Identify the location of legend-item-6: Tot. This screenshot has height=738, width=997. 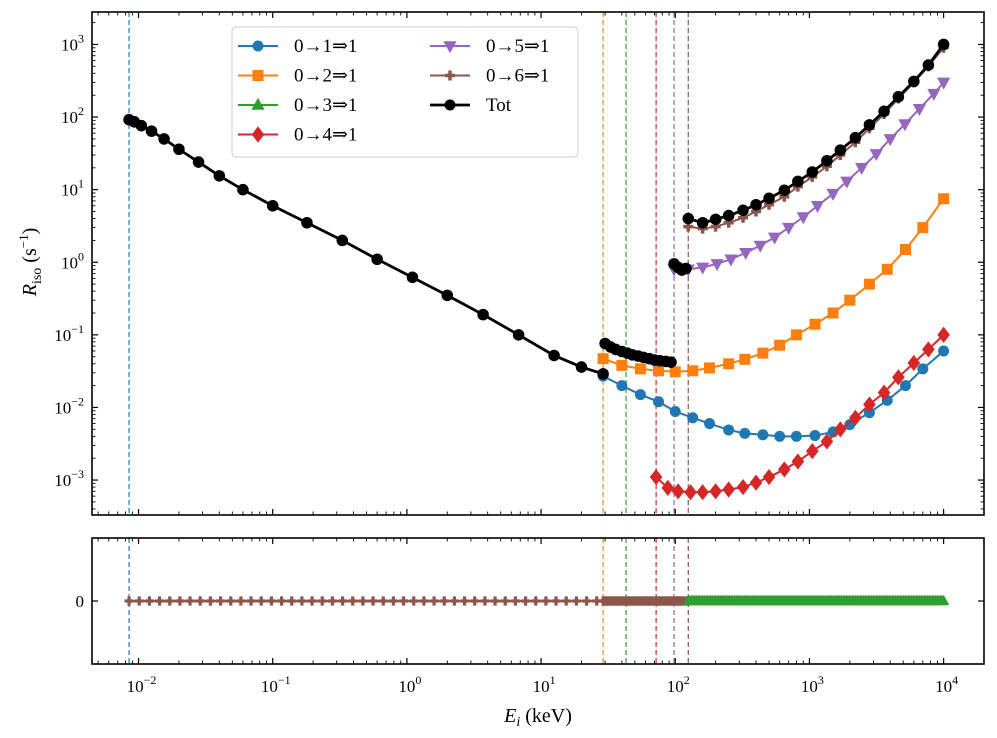
(471, 105).